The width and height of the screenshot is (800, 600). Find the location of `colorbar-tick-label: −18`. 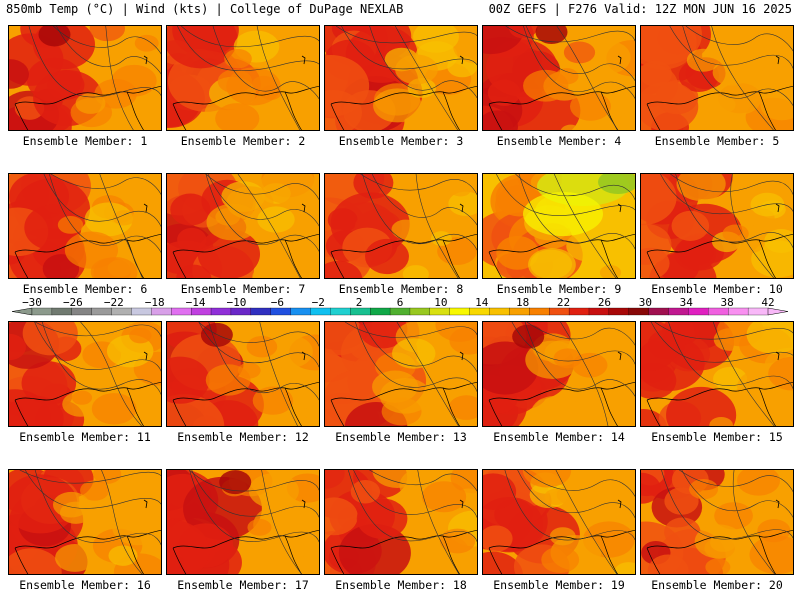

colorbar-tick-label: −18 is located at coordinates (155, 303).